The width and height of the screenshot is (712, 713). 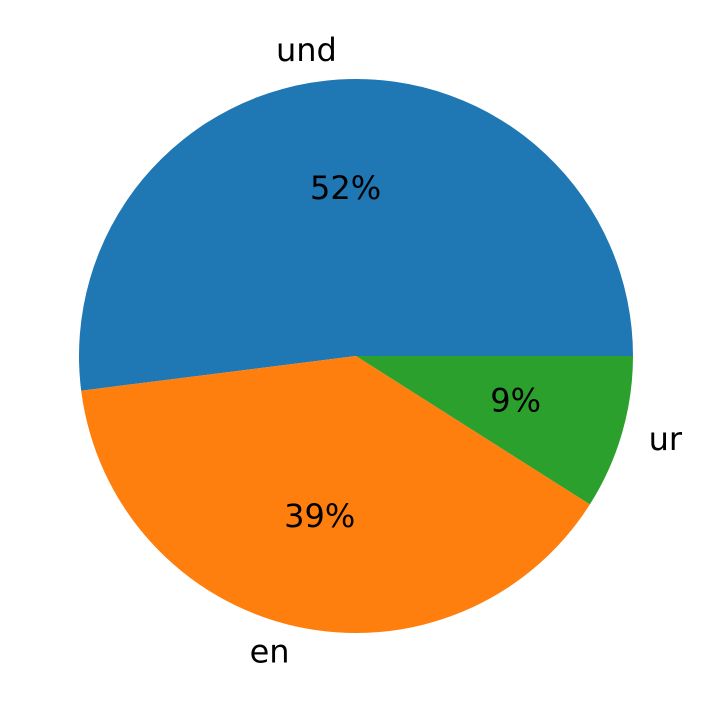 I want to click on slice-label: ur, so click(x=666, y=439).